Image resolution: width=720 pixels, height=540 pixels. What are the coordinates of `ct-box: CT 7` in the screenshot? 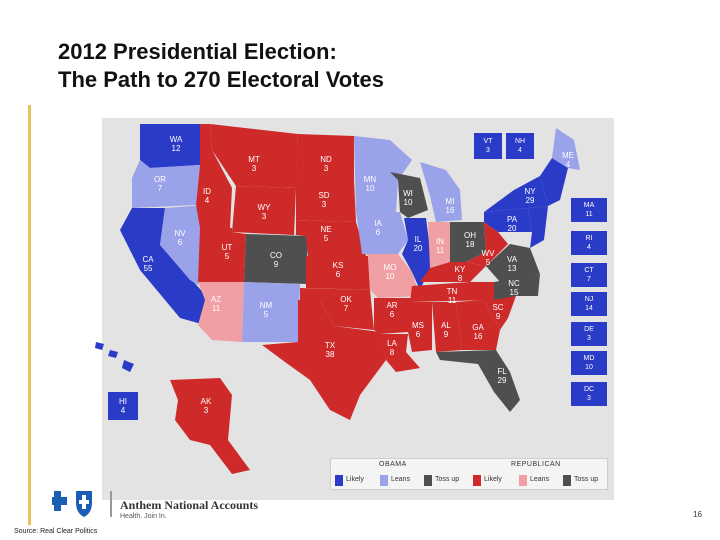 It's located at (589, 275).